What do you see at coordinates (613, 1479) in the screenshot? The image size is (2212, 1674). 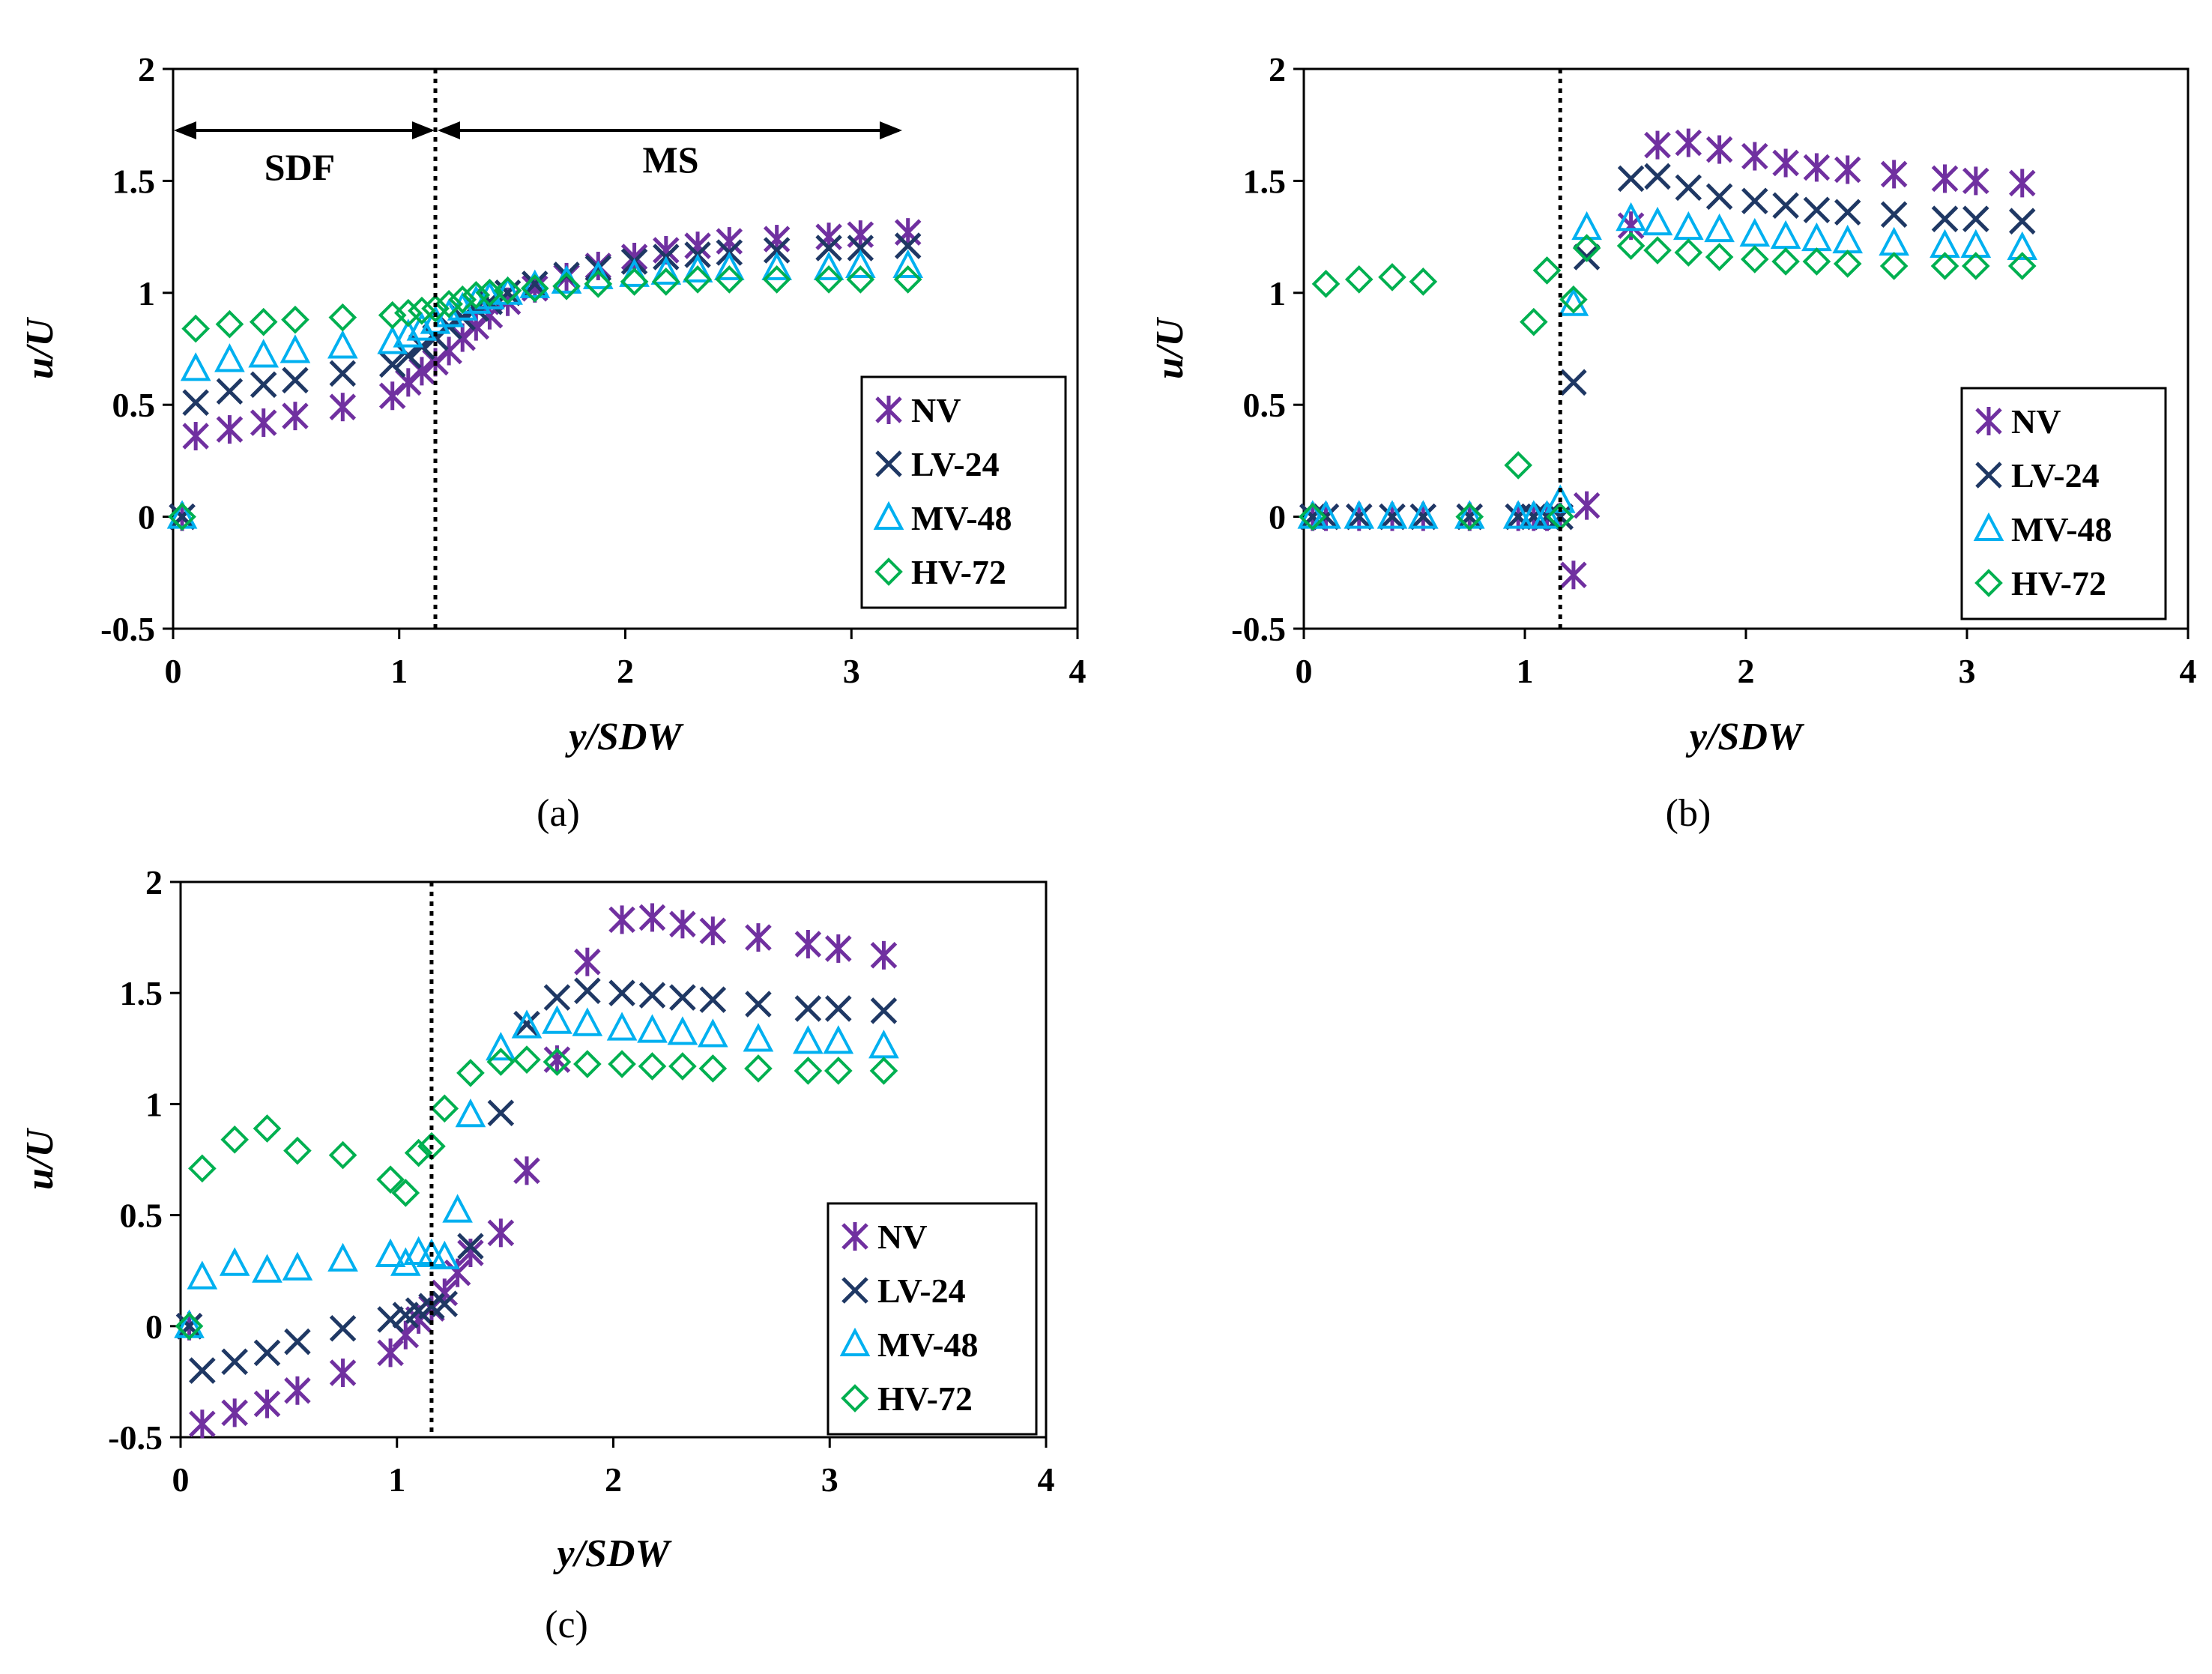 I see `x-tick-label: 2` at bounding box center [613, 1479].